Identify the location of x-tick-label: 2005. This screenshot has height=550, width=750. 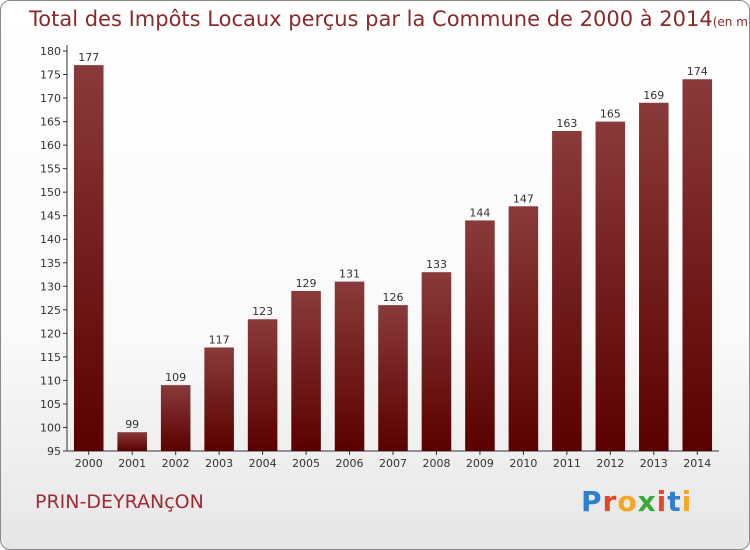
(306, 463).